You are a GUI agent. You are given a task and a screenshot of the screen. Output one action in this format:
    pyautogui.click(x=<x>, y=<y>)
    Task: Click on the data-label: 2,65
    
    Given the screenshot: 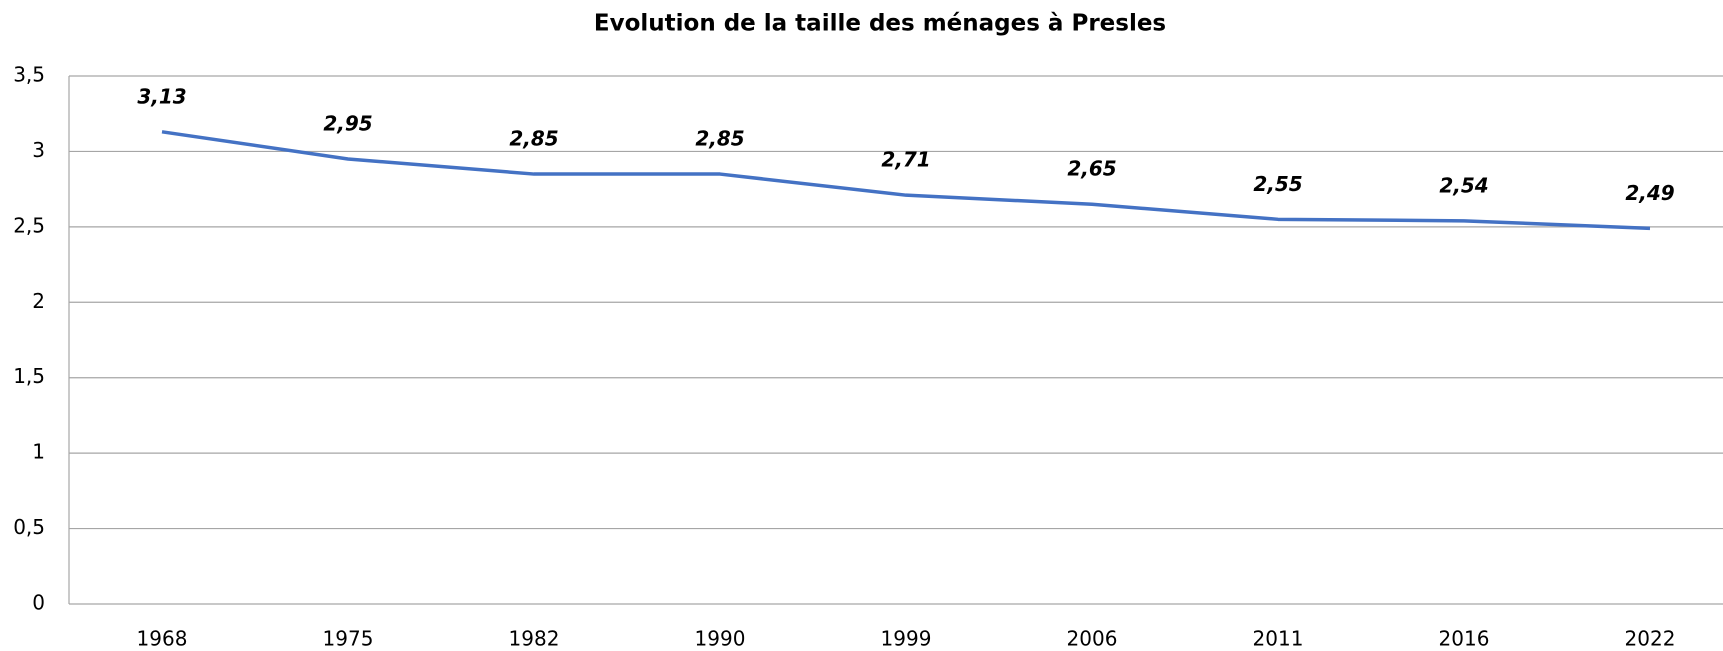 What is the action you would take?
    pyautogui.click(x=1091, y=169)
    